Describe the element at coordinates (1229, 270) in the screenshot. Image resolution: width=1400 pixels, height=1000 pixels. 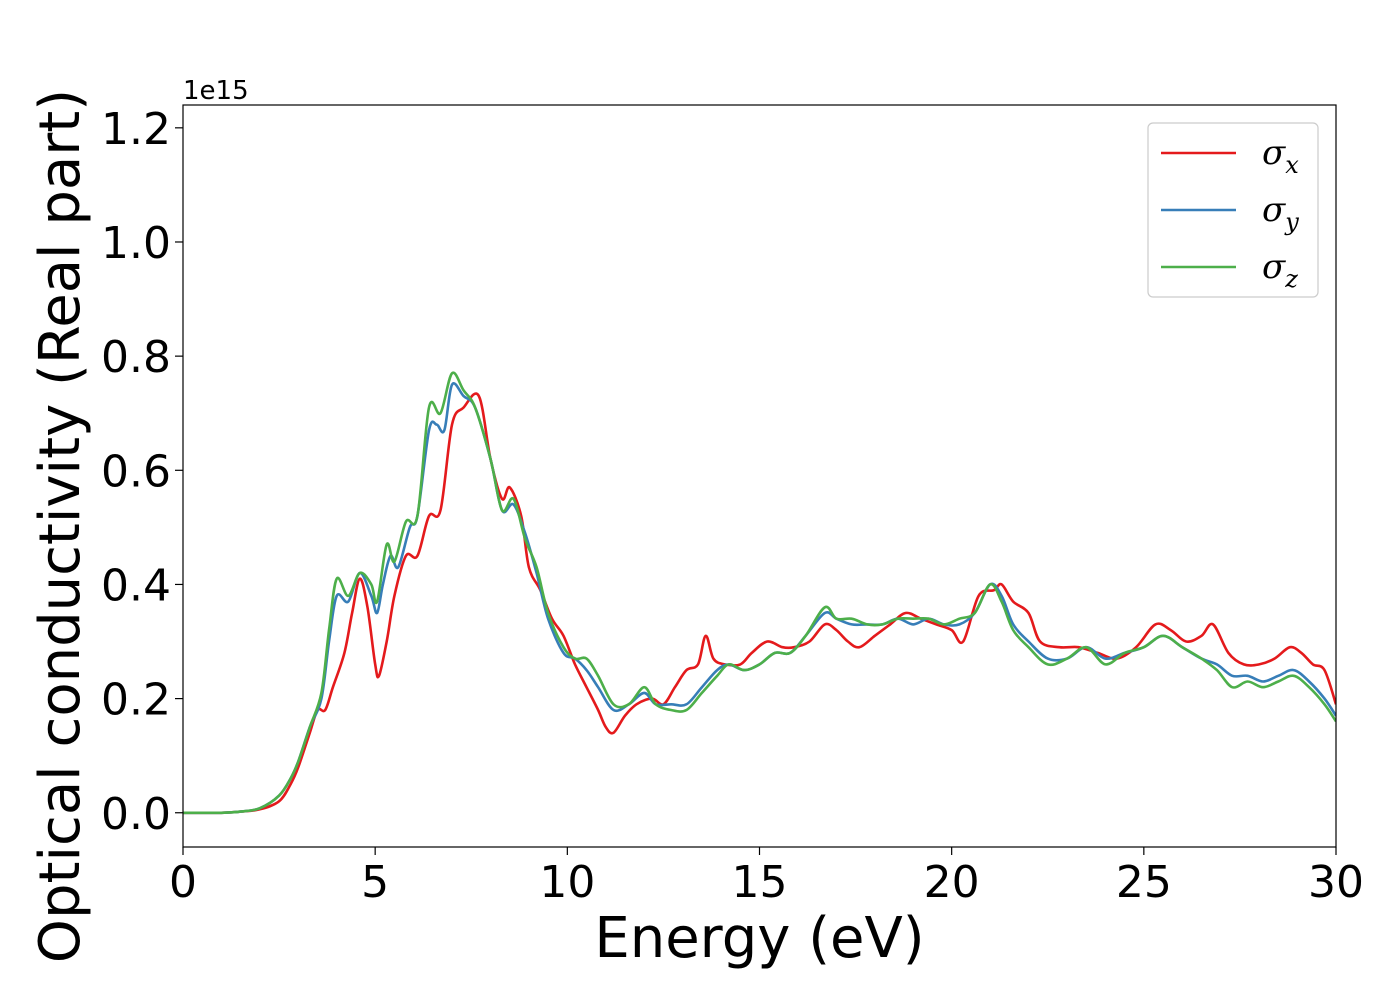
I see `legend-item-sigma-z: σz` at that location.